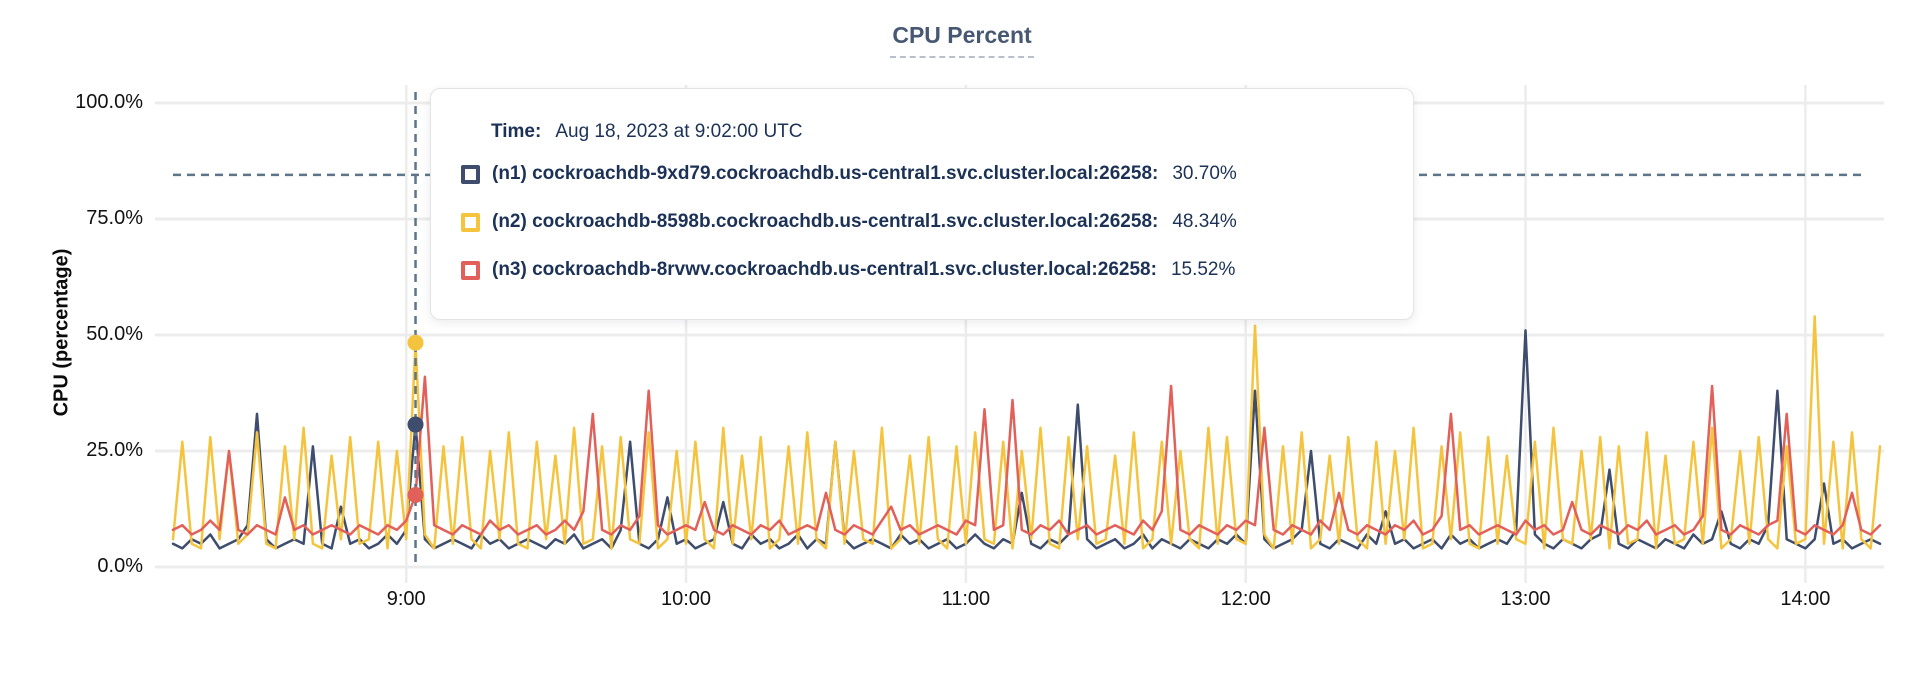 This screenshot has width=1924, height=694. Describe the element at coordinates (679, 131) in the screenshot. I see `tooltip-time-value: Aug 18, 2023 at 9:02:00 UTC` at that location.